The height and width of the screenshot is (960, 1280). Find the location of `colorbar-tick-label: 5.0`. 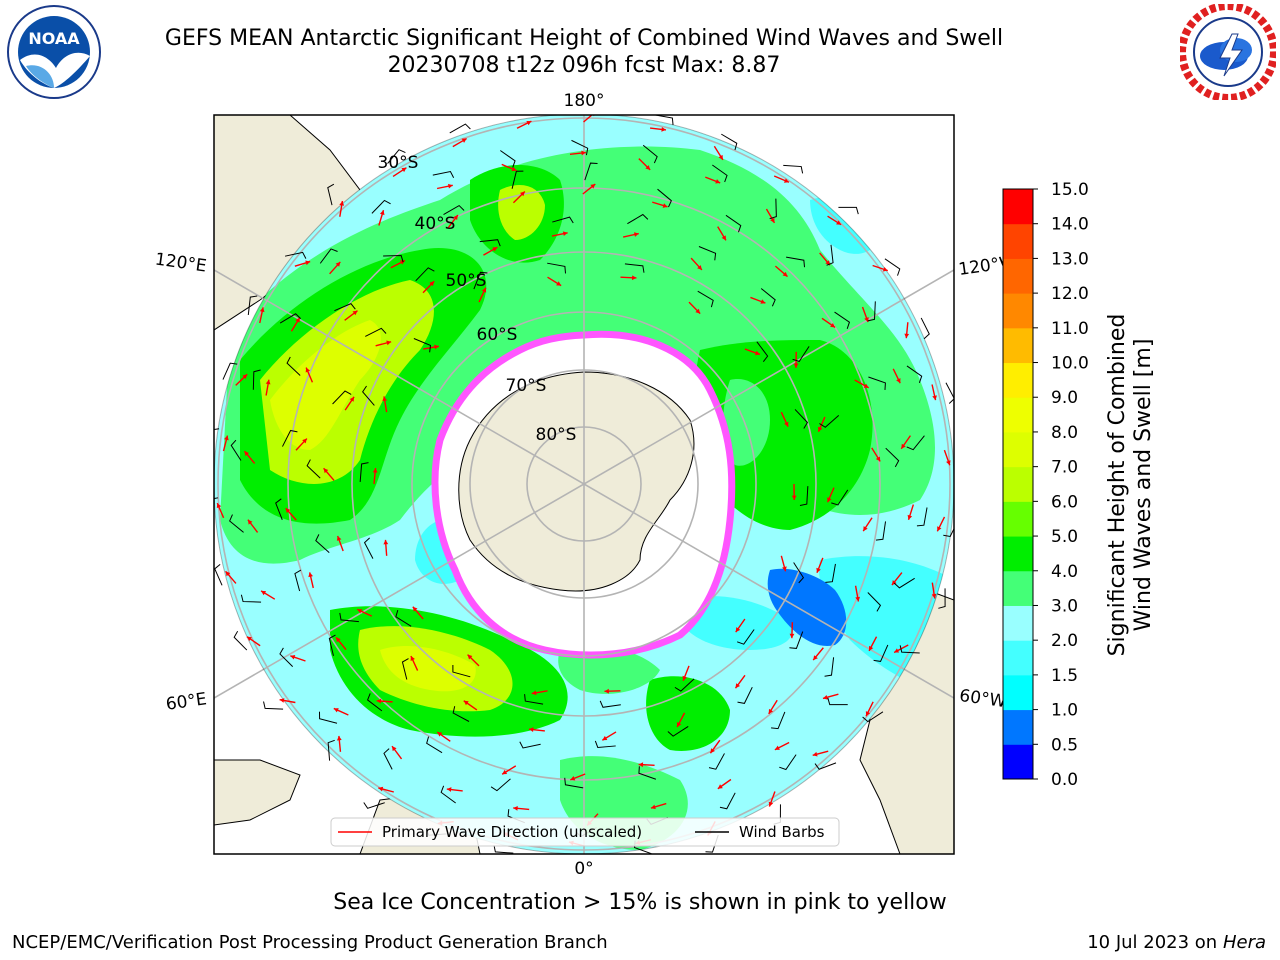

colorbar-tick-label: 5.0 is located at coordinates (1064, 537).